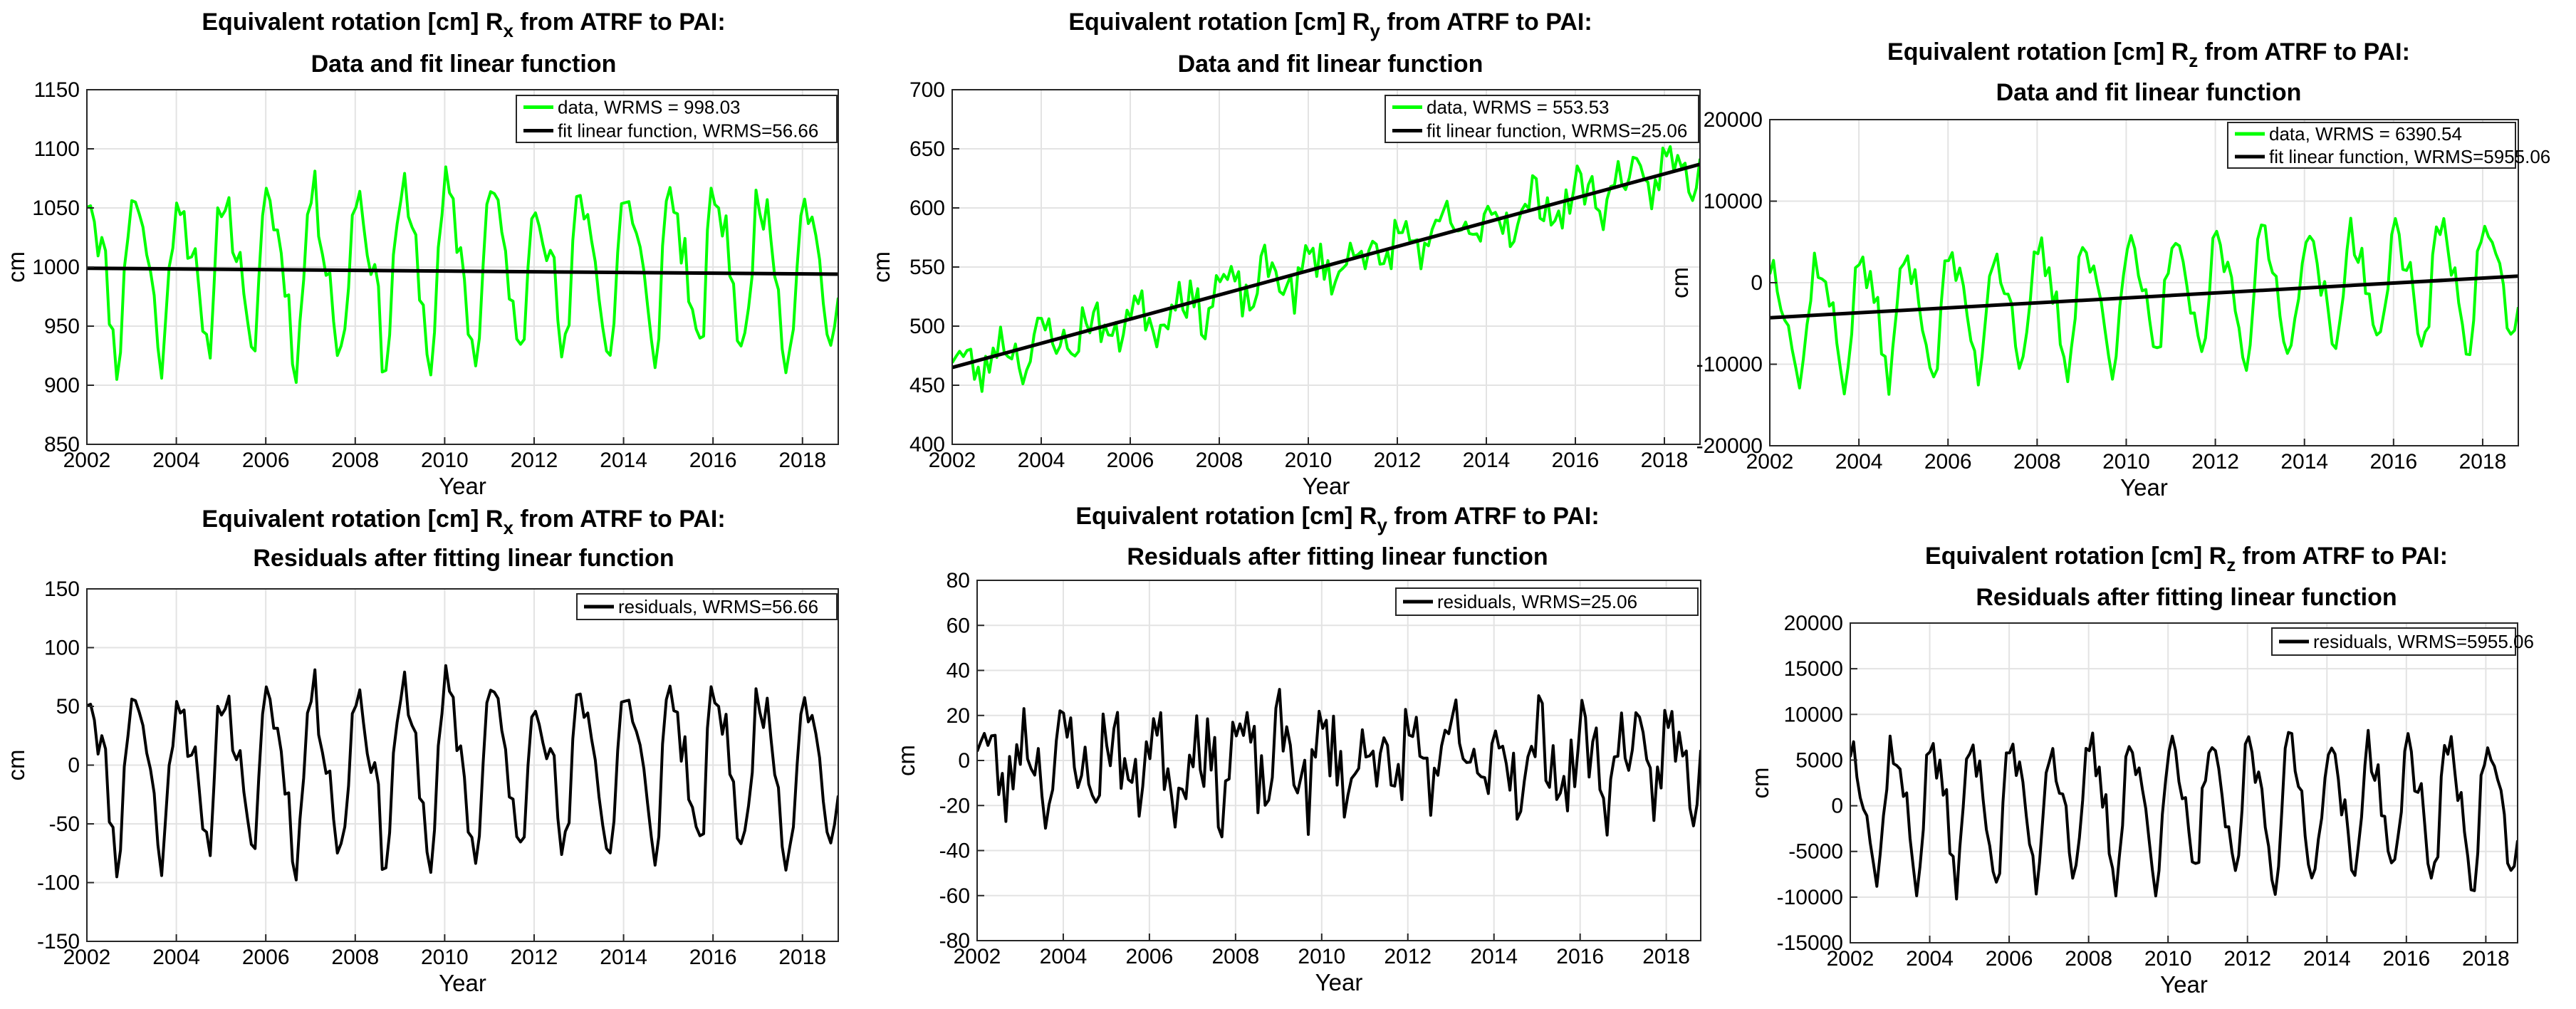  I want to click on y-tick-label: 80, so click(959, 580).